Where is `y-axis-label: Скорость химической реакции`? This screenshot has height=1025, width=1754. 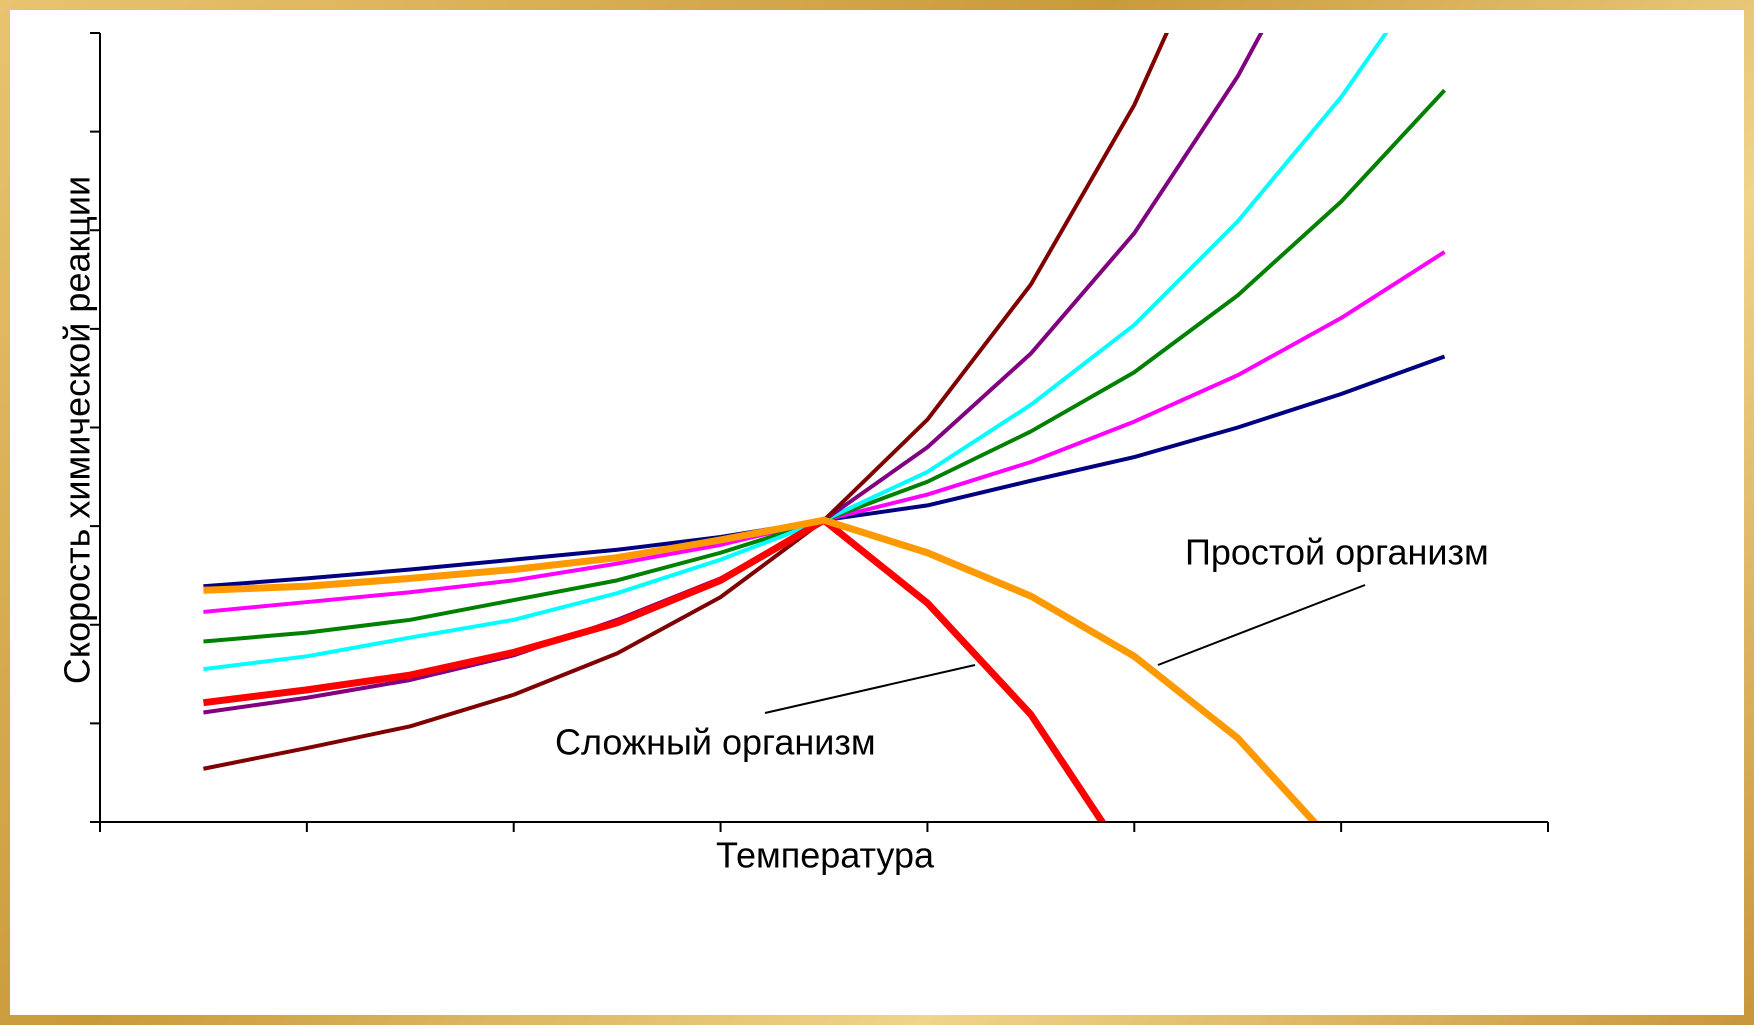 y-axis-label: Скорость химической реакции is located at coordinates (77, 430).